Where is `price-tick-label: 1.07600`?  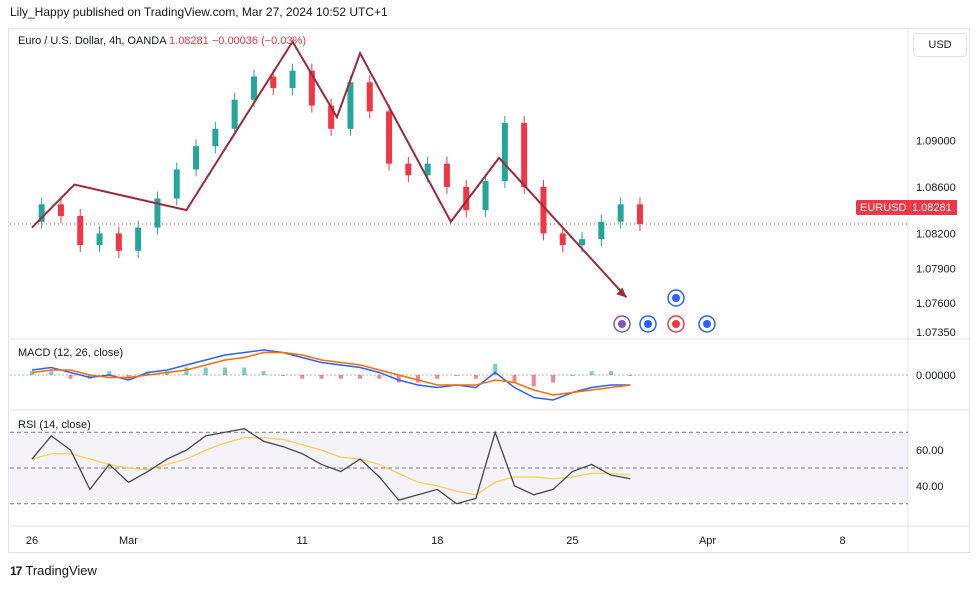 price-tick-label: 1.07600 is located at coordinates (936, 304).